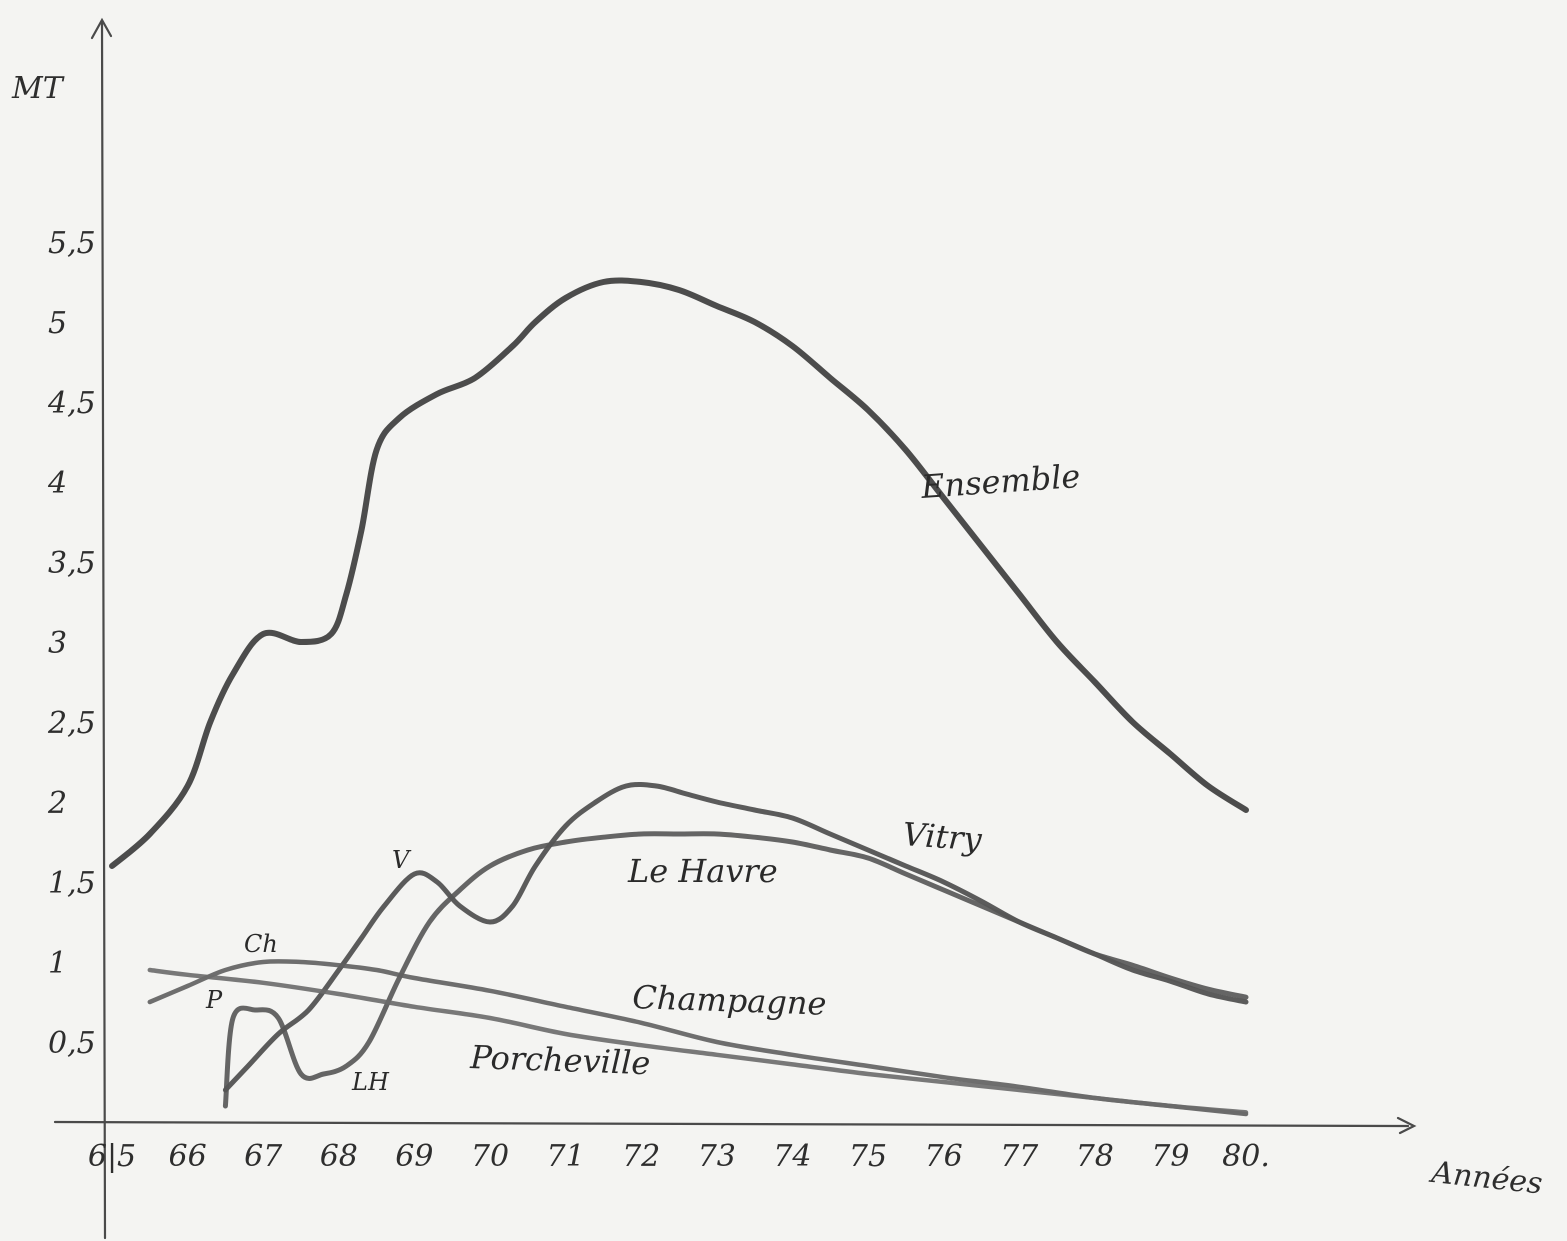  Describe the element at coordinates (57, 323) in the screenshot. I see `y-tick-label: 5` at that location.